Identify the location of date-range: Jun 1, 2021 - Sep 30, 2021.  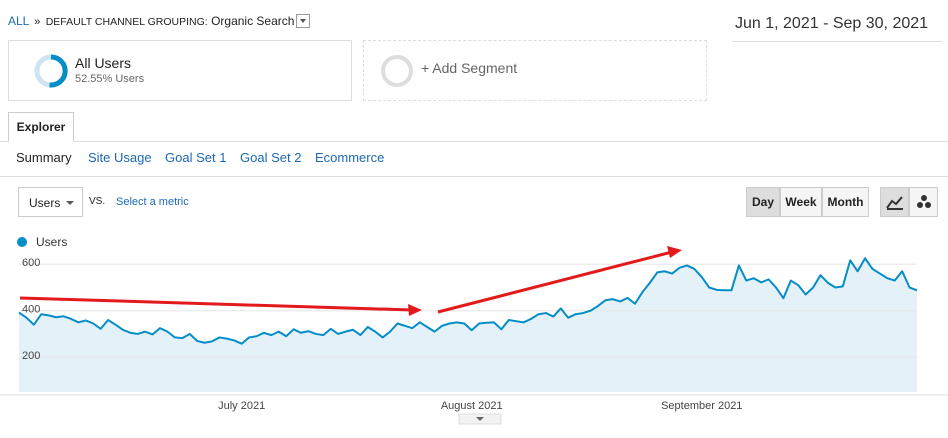
(832, 23).